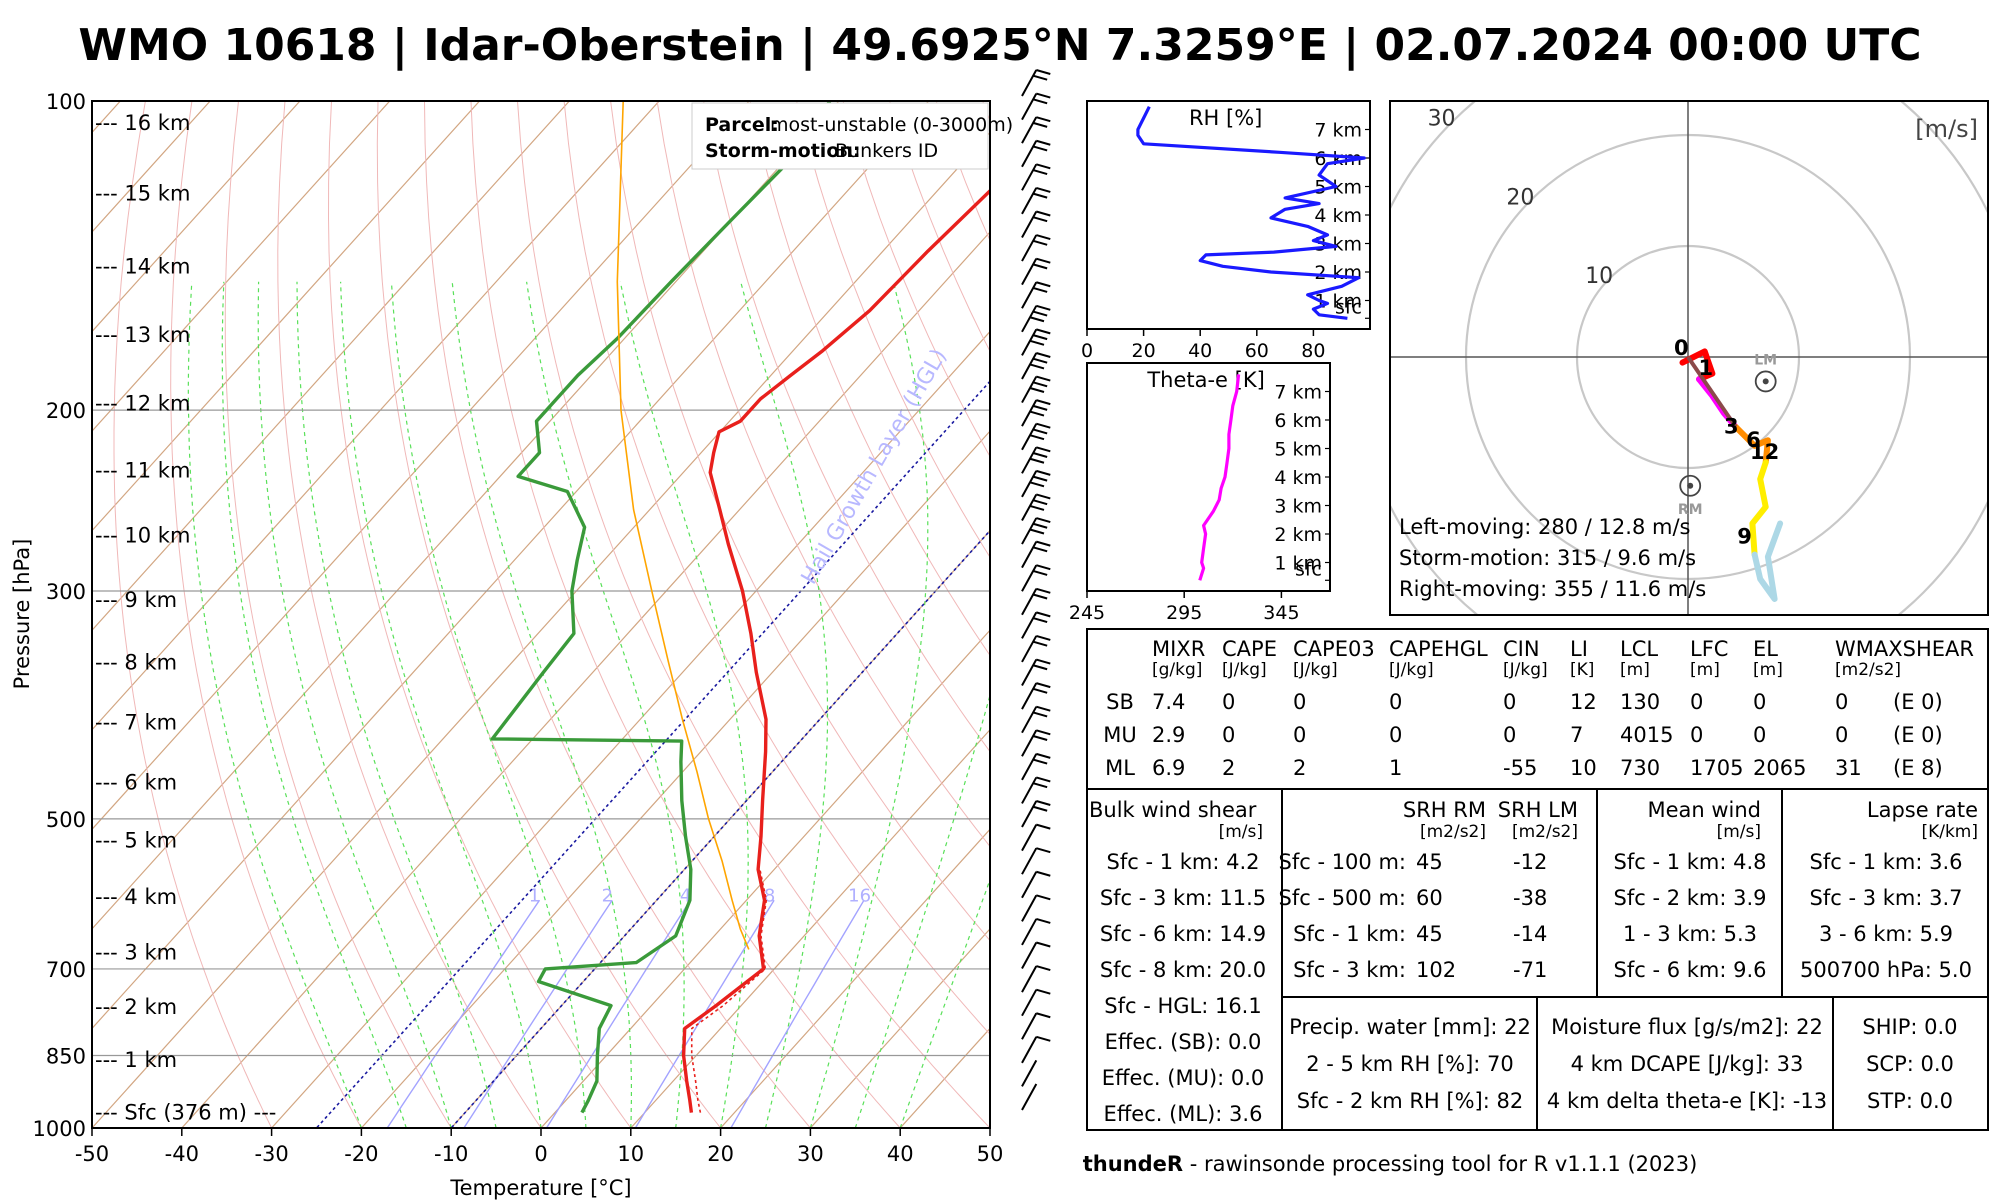 This screenshot has width=2000, height=1200. What do you see at coordinates (1410, 1101) in the screenshot?
I see `moisture-row: Sfc - 2 km RH [%]: 82` at bounding box center [1410, 1101].